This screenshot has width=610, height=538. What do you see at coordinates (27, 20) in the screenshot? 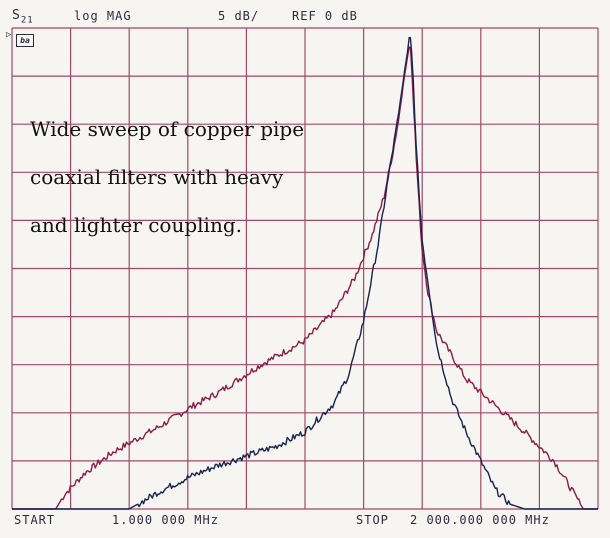
I see `parameter-subscript: 21` at bounding box center [27, 20].